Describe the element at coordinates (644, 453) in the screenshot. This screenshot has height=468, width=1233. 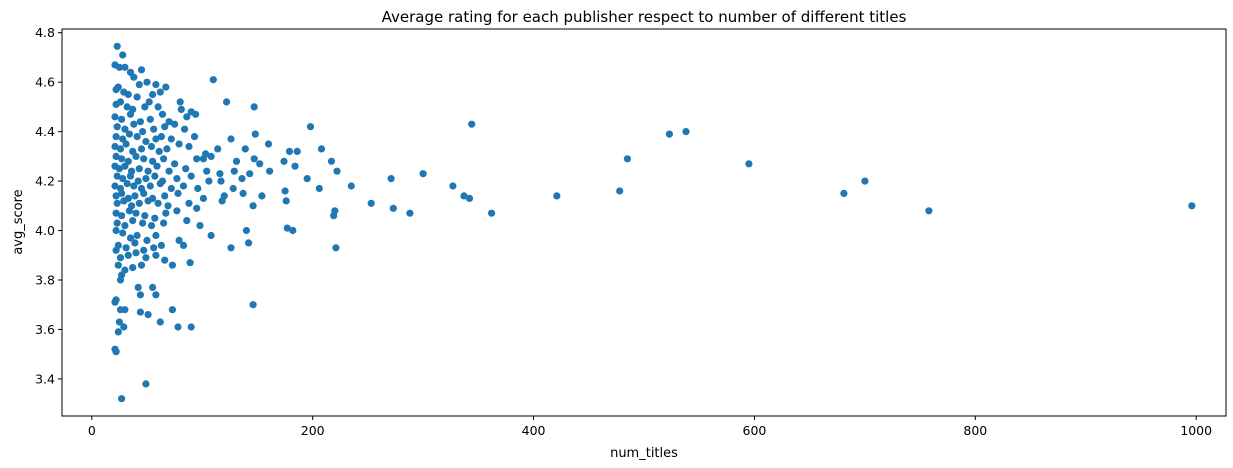
I see `x-axis-label: num_titles` at that location.